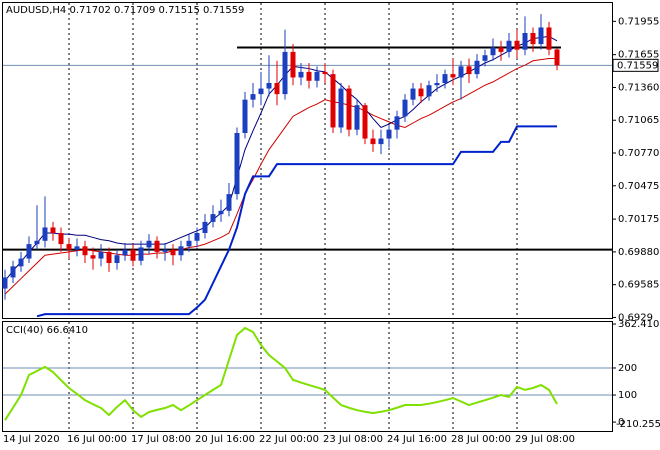  Describe the element at coordinates (638, 120) in the screenshot. I see `y-tick-label: 0.71065` at that location.